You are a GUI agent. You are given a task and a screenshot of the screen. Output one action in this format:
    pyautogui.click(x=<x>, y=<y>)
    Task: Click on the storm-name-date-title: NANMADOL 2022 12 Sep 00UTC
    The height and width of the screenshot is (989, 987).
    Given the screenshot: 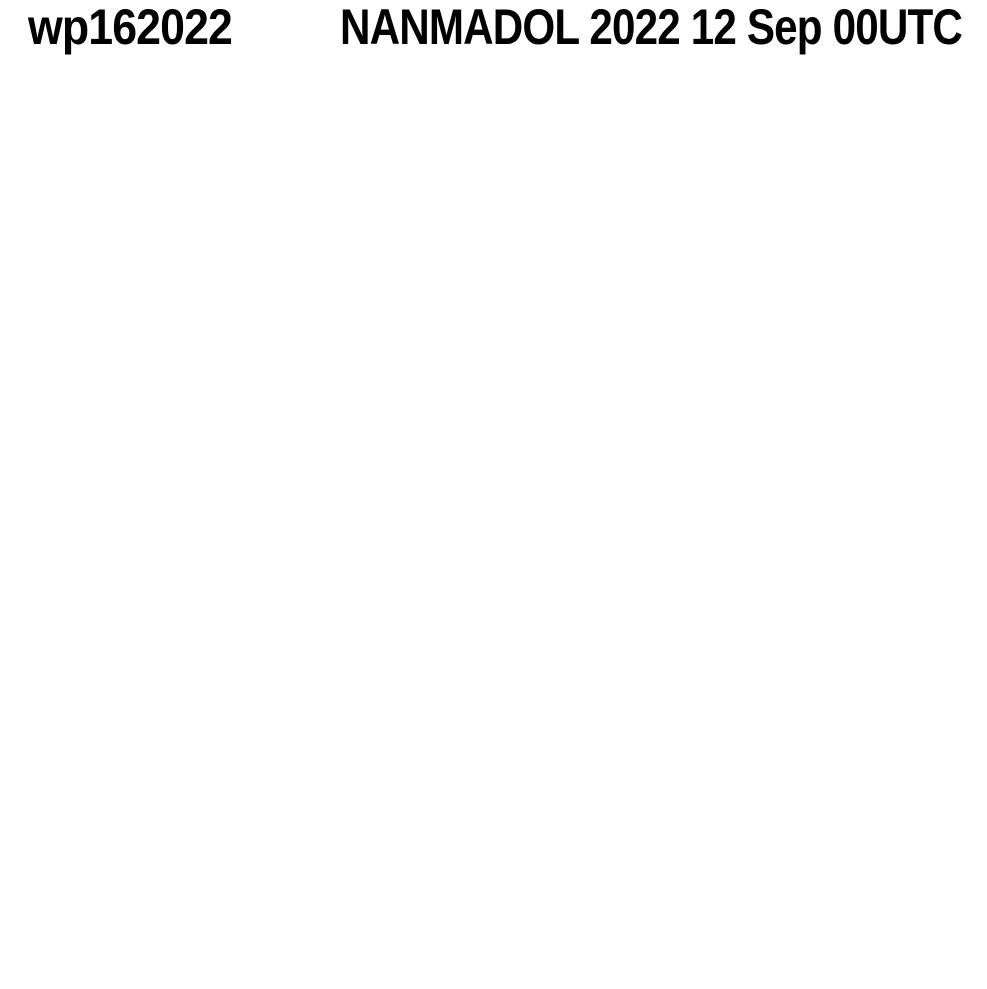 What is the action you would take?
    pyautogui.click(x=651, y=27)
    